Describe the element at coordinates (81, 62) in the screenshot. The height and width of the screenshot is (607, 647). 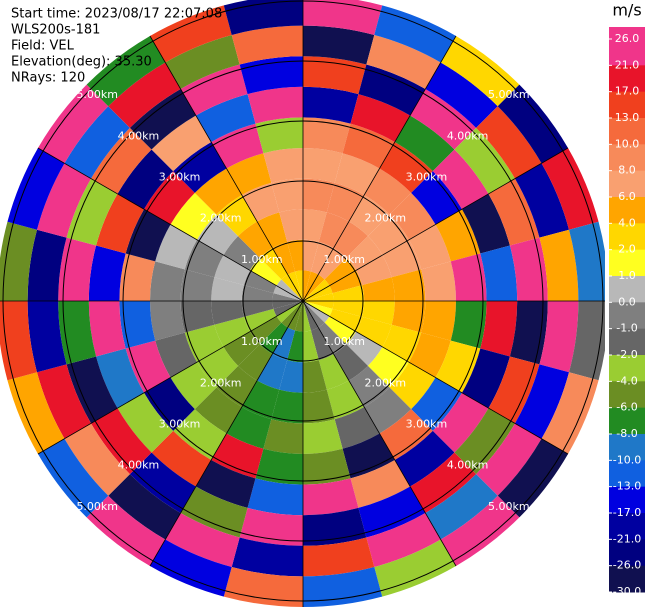
I see `header-line: Elevation(deg): 35.30` at that location.